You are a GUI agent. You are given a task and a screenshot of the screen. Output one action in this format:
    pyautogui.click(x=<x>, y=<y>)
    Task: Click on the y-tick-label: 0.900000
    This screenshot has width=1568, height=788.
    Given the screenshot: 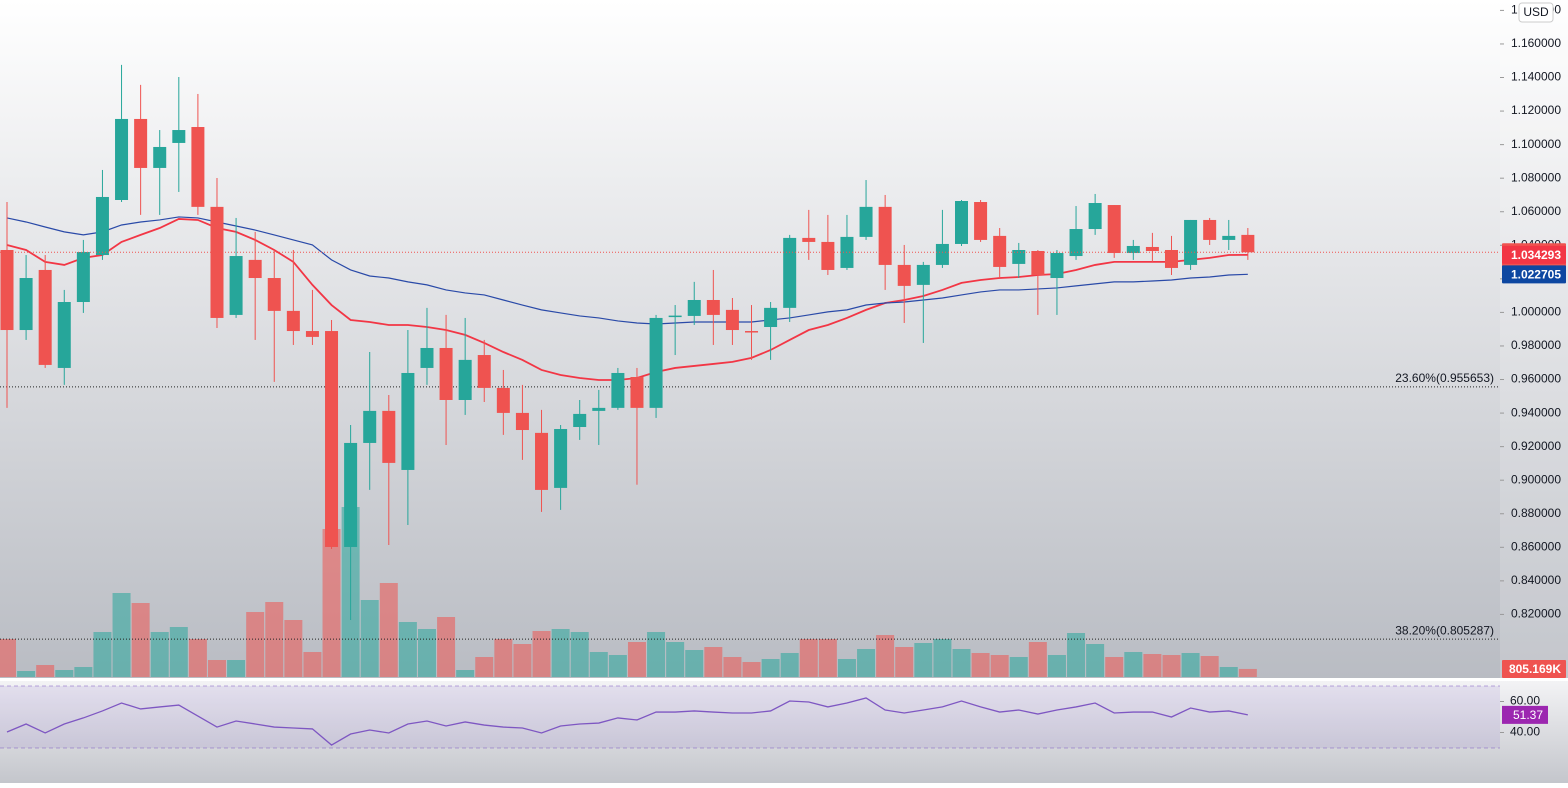 What is the action you would take?
    pyautogui.click(x=1536, y=479)
    